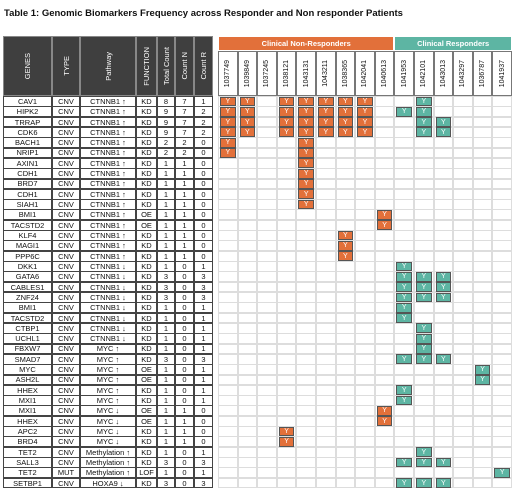 The image size is (520, 494). I want to click on table-cell: Methylation ↑, so click(108, 473).